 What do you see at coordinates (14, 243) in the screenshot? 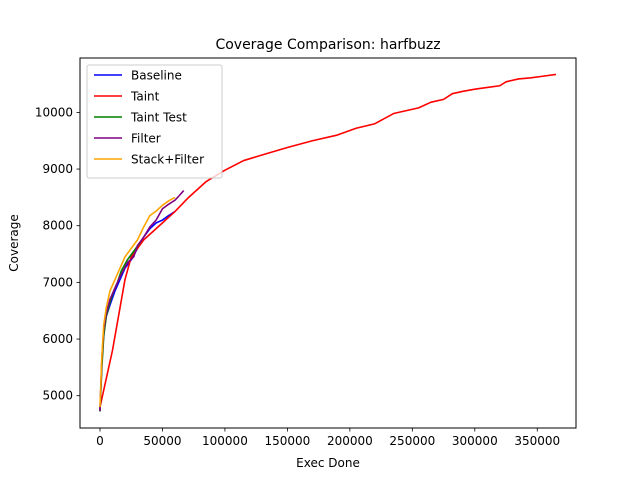
I see `y-axis-label: Coverage` at bounding box center [14, 243].